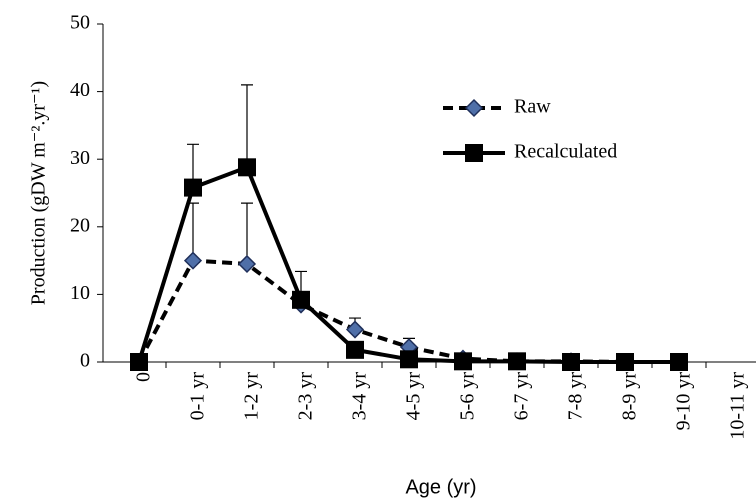 This screenshot has width=756, height=501. What do you see at coordinates (532, 107) in the screenshot?
I see `legend-label: Raw` at bounding box center [532, 107].